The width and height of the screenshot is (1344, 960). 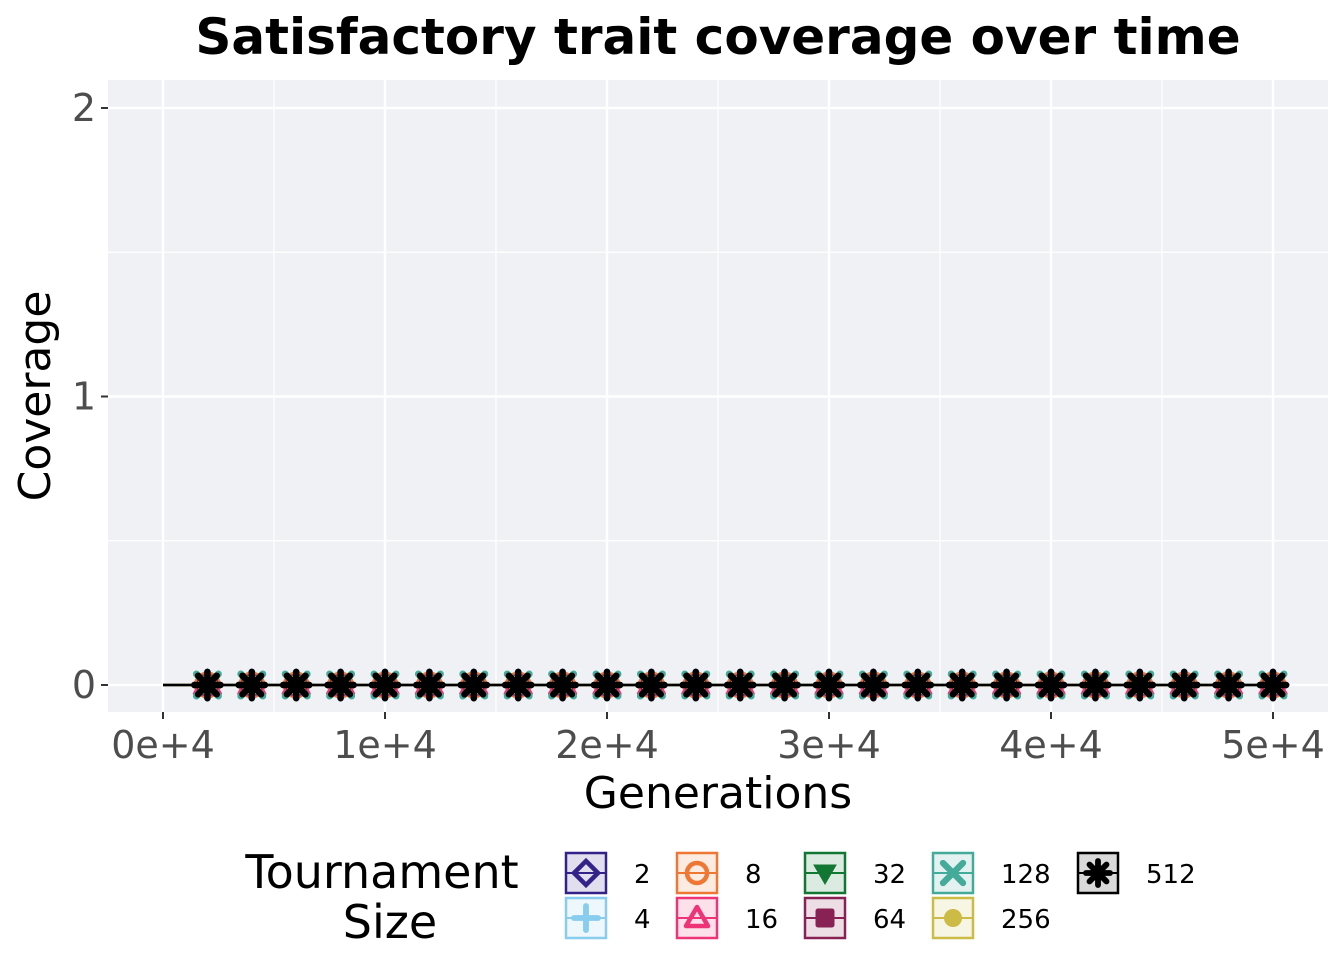 What do you see at coordinates (718, 793) in the screenshot?
I see `x-axis-title: Generations` at bounding box center [718, 793].